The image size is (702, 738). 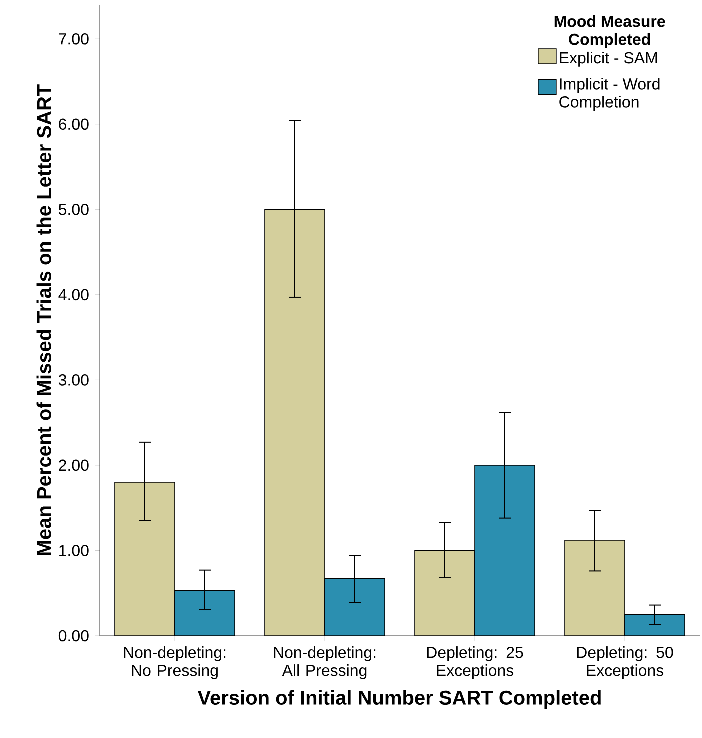 What do you see at coordinates (74, 466) in the screenshot?
I see `y-tick-label: 2.00` at bounding box center [74, 466].